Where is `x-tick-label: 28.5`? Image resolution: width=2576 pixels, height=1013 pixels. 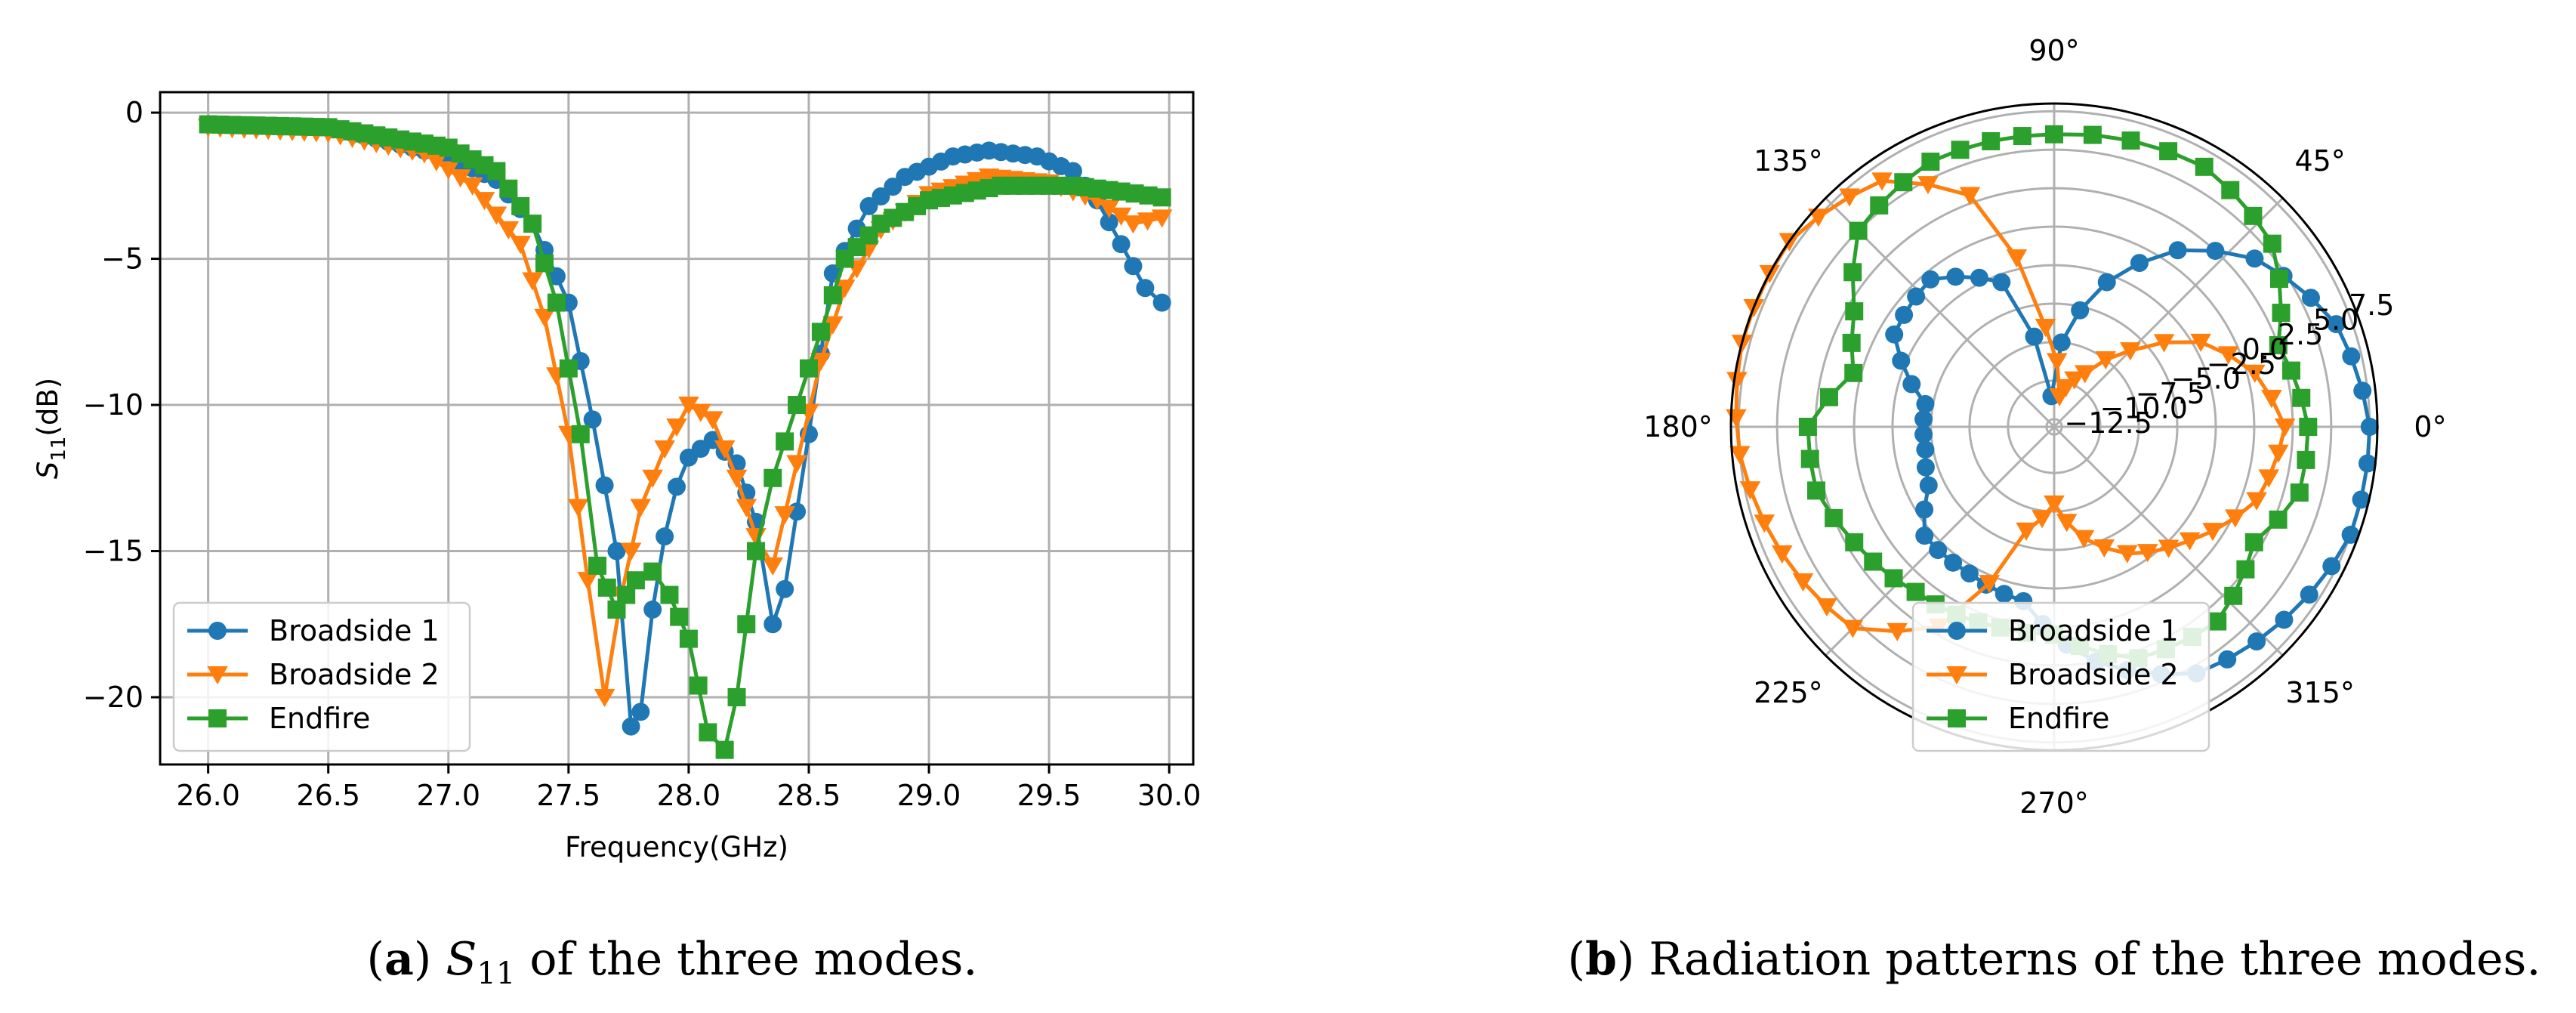
x-tick-label: 28.5 is located at coordinates (809, 795).